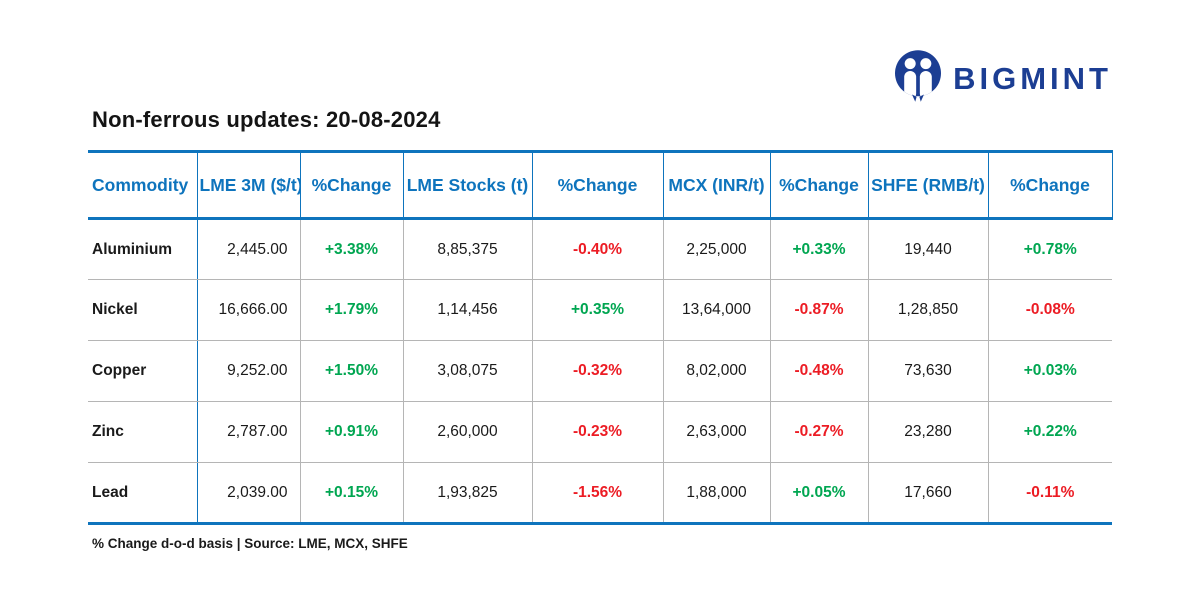  Describe the element at coordinates (266, 119) in the screenshot. I see `page-title: Non-ferrous updates: 20-08-2024` at that location.